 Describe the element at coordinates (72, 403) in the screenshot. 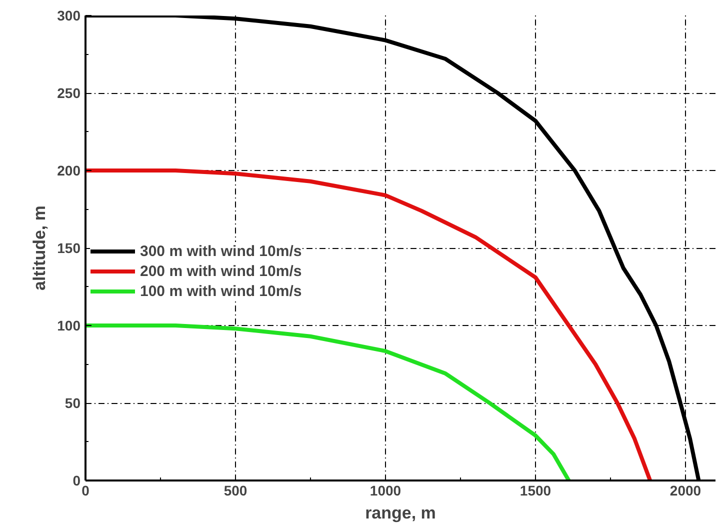

I see `y-tick-label: 50` at that location.